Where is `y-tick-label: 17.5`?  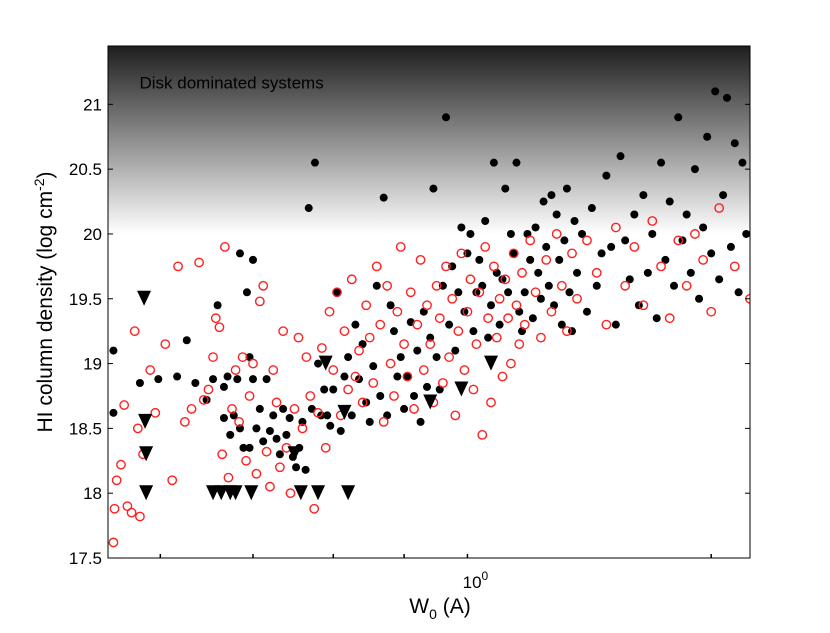
y-tick-label: 17.5 is located at coordinates (85, 558).